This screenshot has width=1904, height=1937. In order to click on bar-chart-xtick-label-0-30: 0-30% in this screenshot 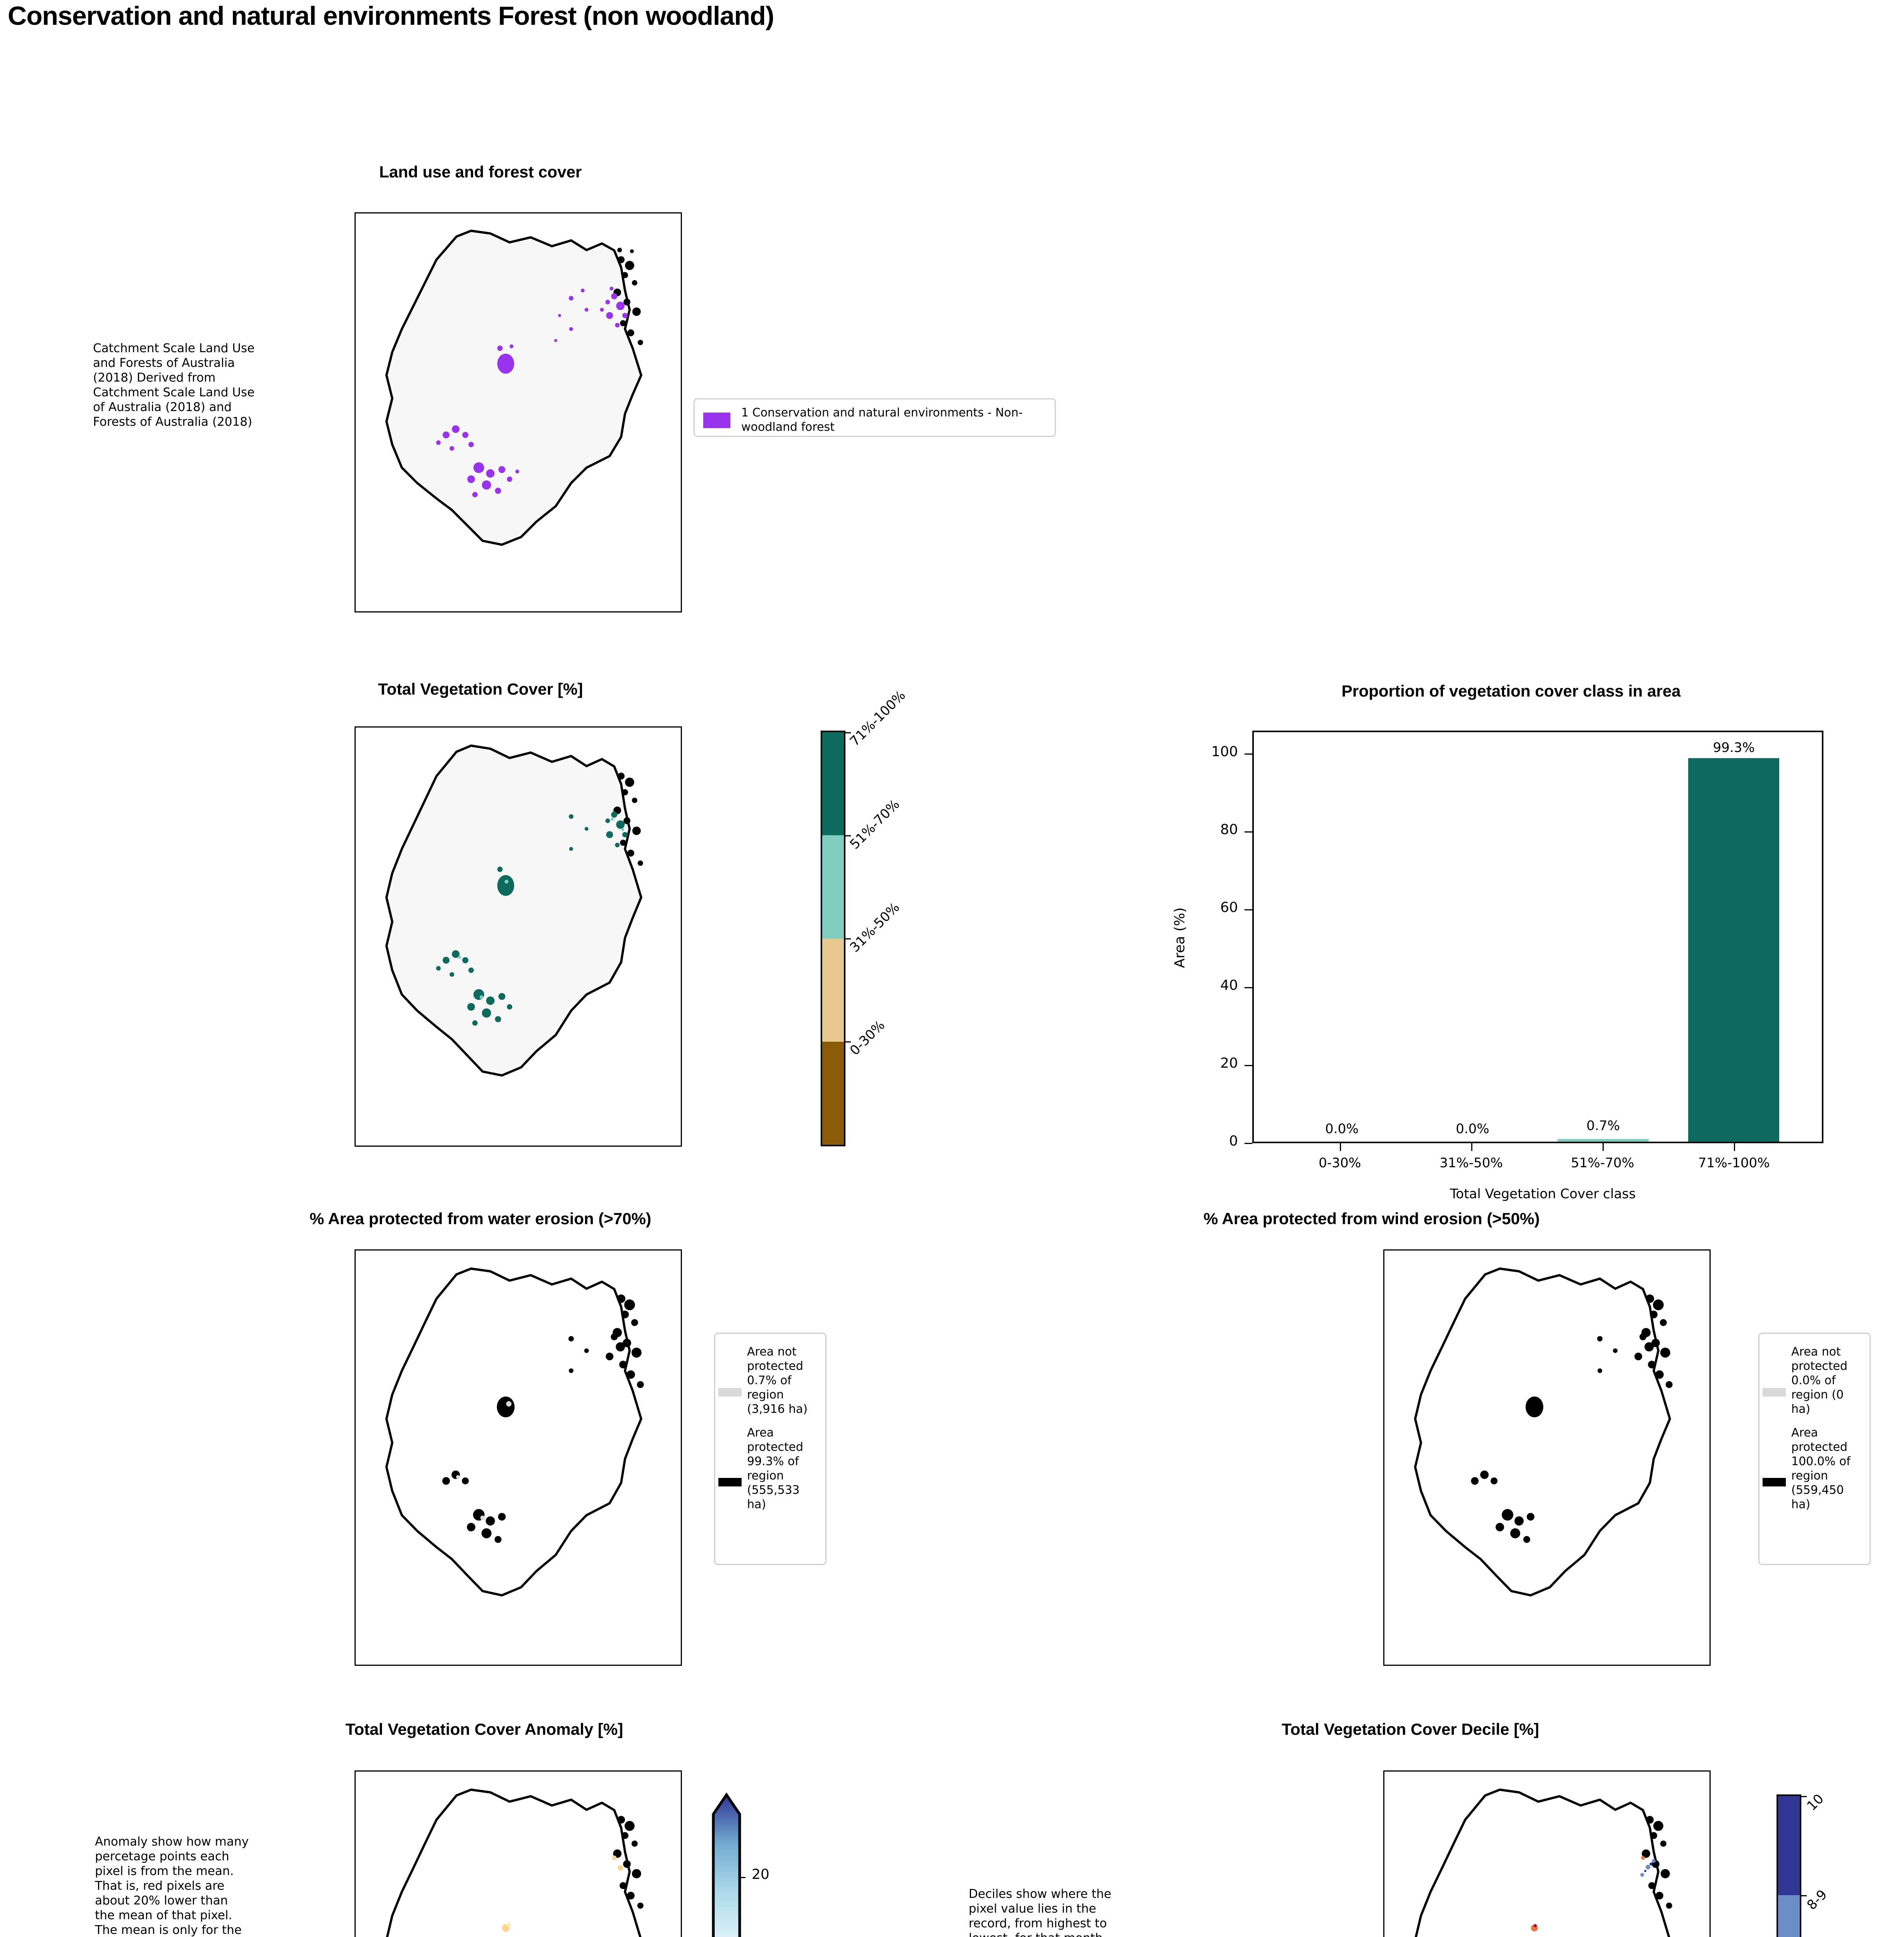, I will do `click(1340, 1163)`.